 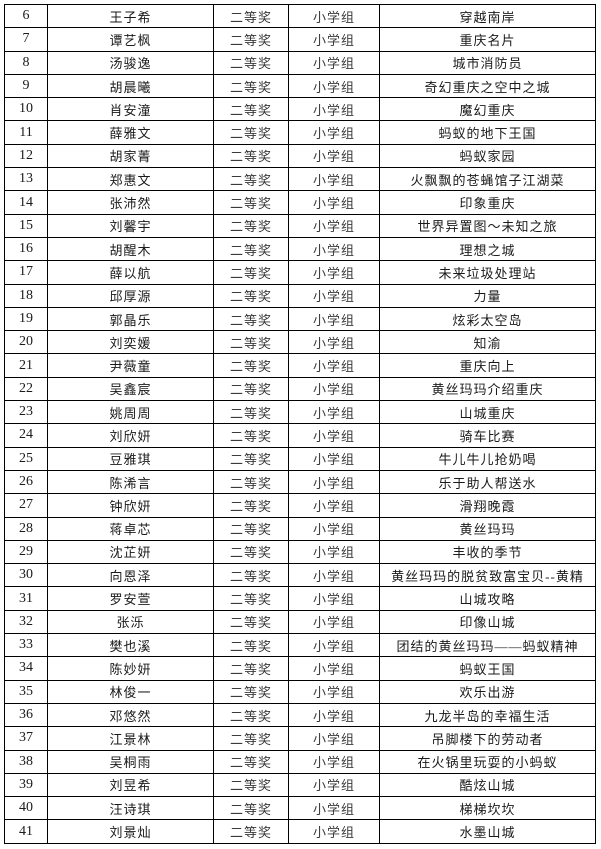 What do you see at coordinates (487, 412) in the screenshot?
I see `title-cell: 山城重庆` at bounding box center [487, 412].